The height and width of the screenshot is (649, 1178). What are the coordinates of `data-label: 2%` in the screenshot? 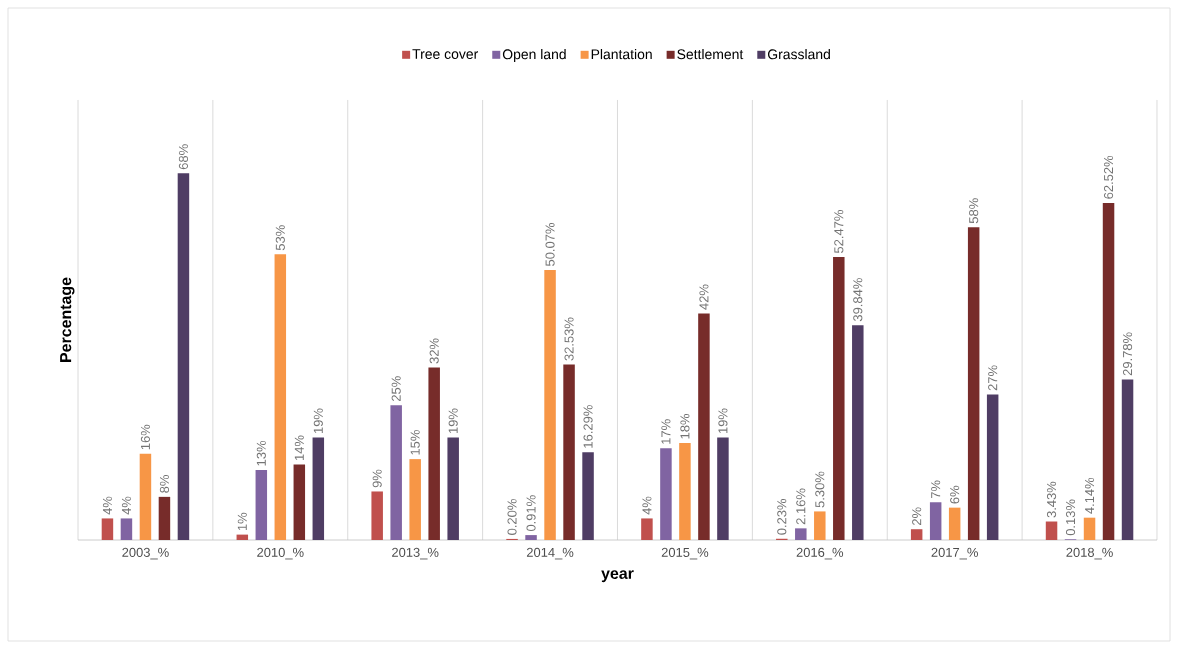 It's located at (917, 516).